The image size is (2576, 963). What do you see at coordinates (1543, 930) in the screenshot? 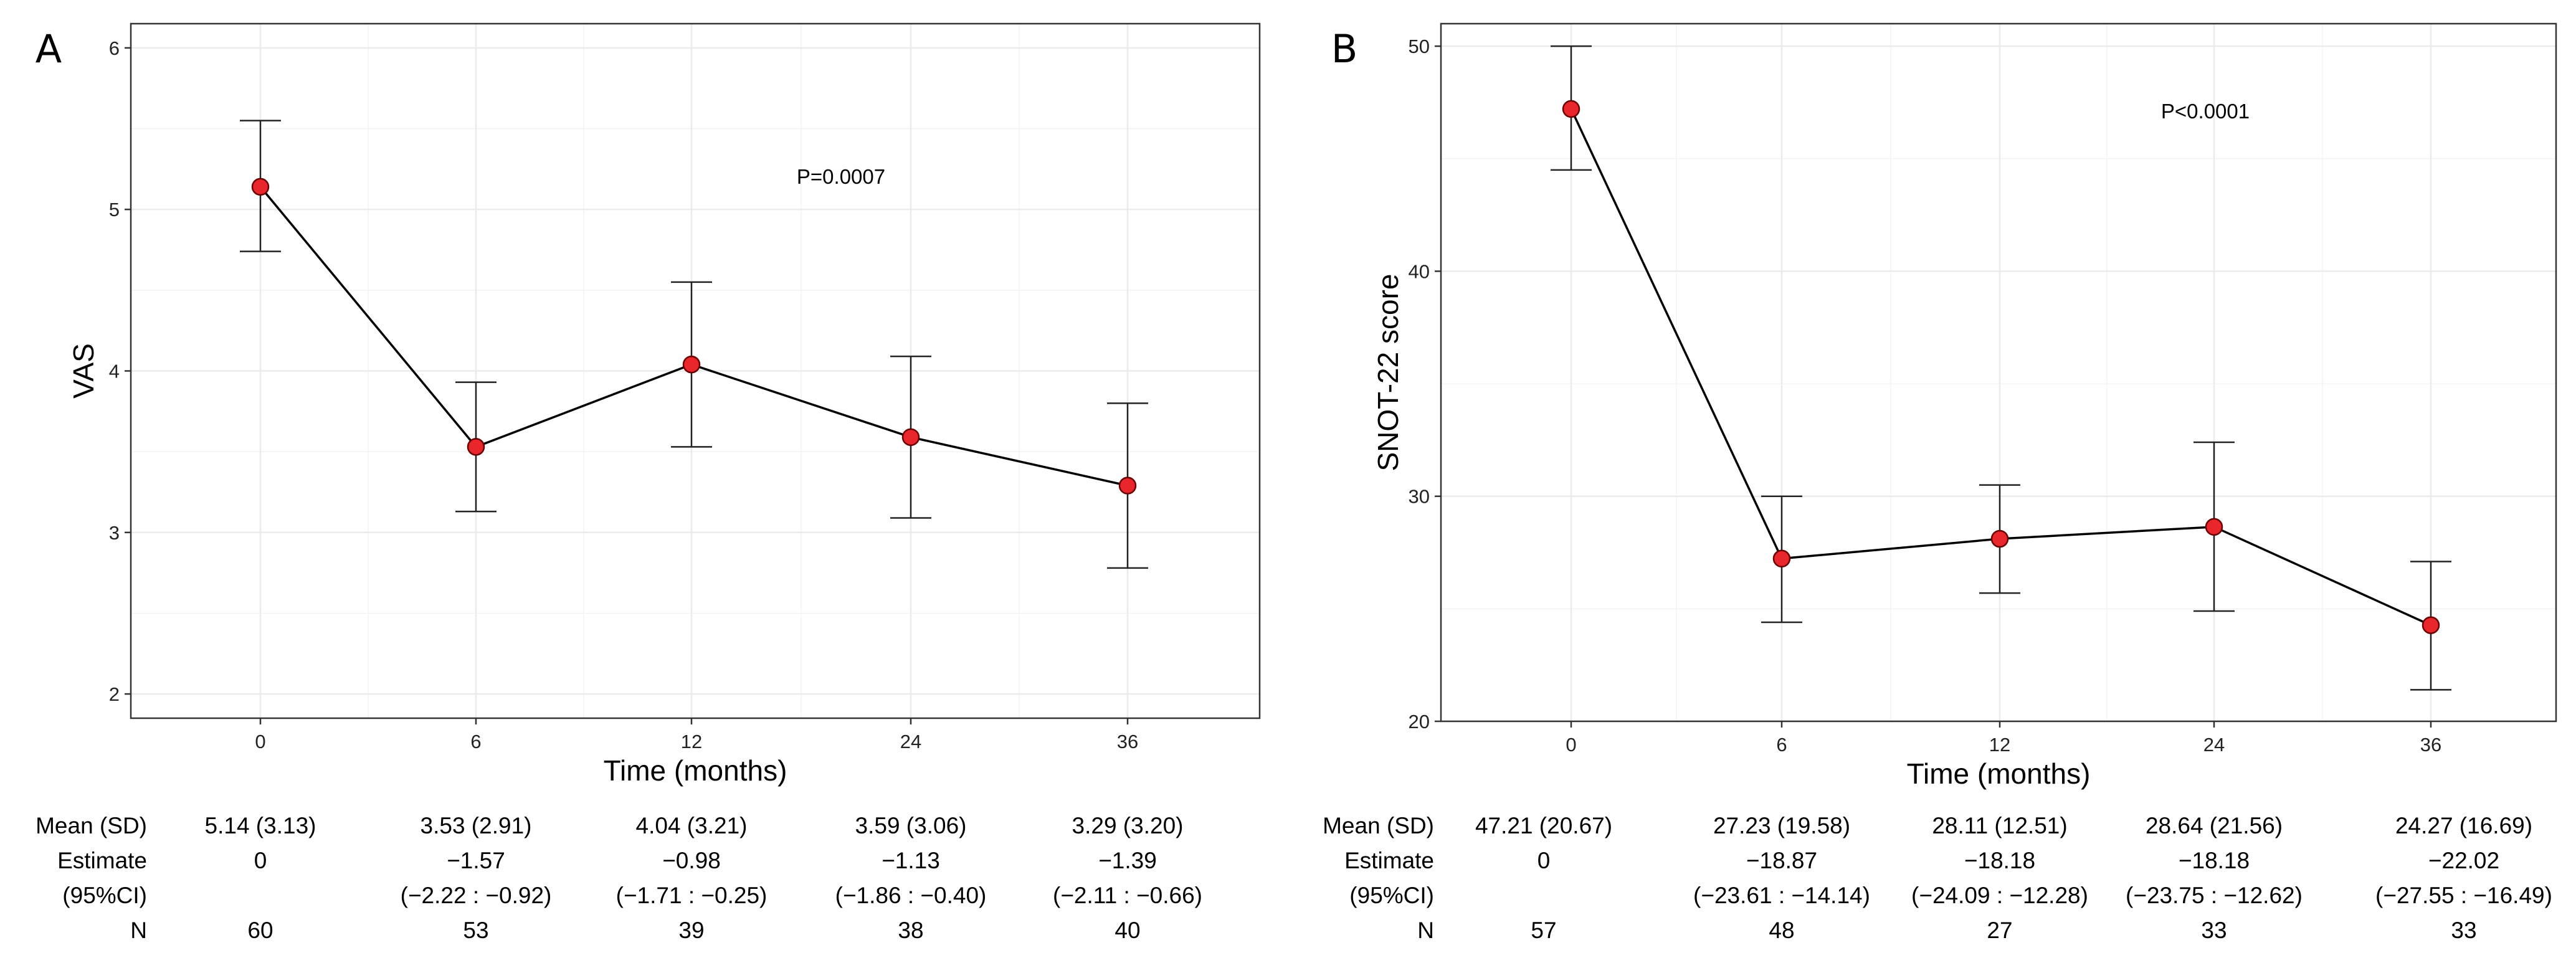
I see `table-cell: 57` at bounding box center [1543, 930].